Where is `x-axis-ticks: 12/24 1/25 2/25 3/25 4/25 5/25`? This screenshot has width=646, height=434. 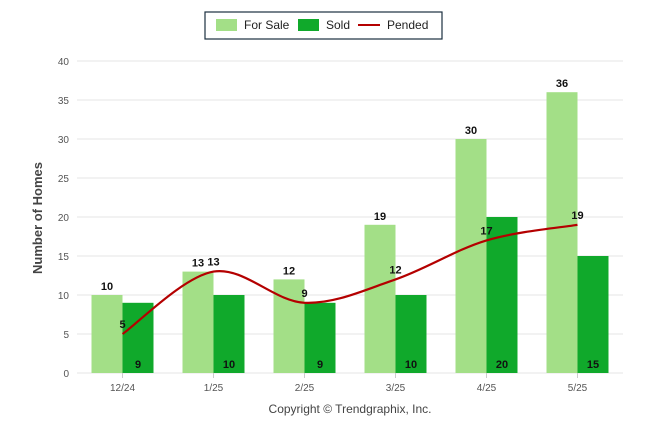
x-axis-ticks: 12/24 1/25 2/25 3/25 4/25 5/25 is located at coordinates (349, 383).